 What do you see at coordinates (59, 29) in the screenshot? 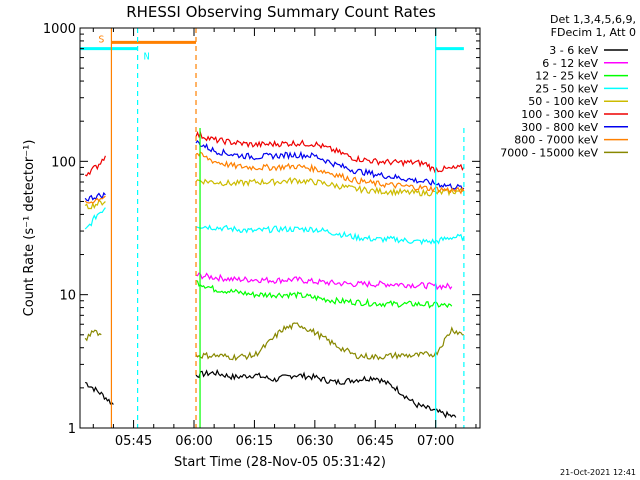
I see `y-tick-label: 1000` at bounding box center [59, 29].